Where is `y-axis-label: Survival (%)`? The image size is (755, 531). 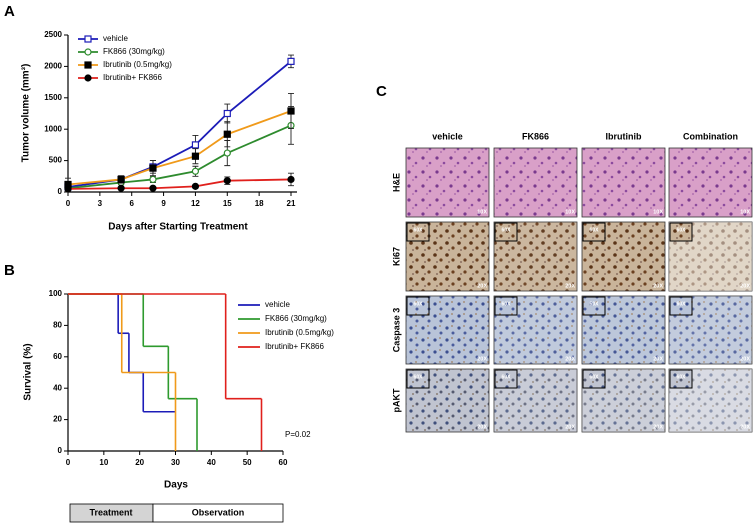
y-axis-label: Survival (%) is located at coordinates (28, 371).